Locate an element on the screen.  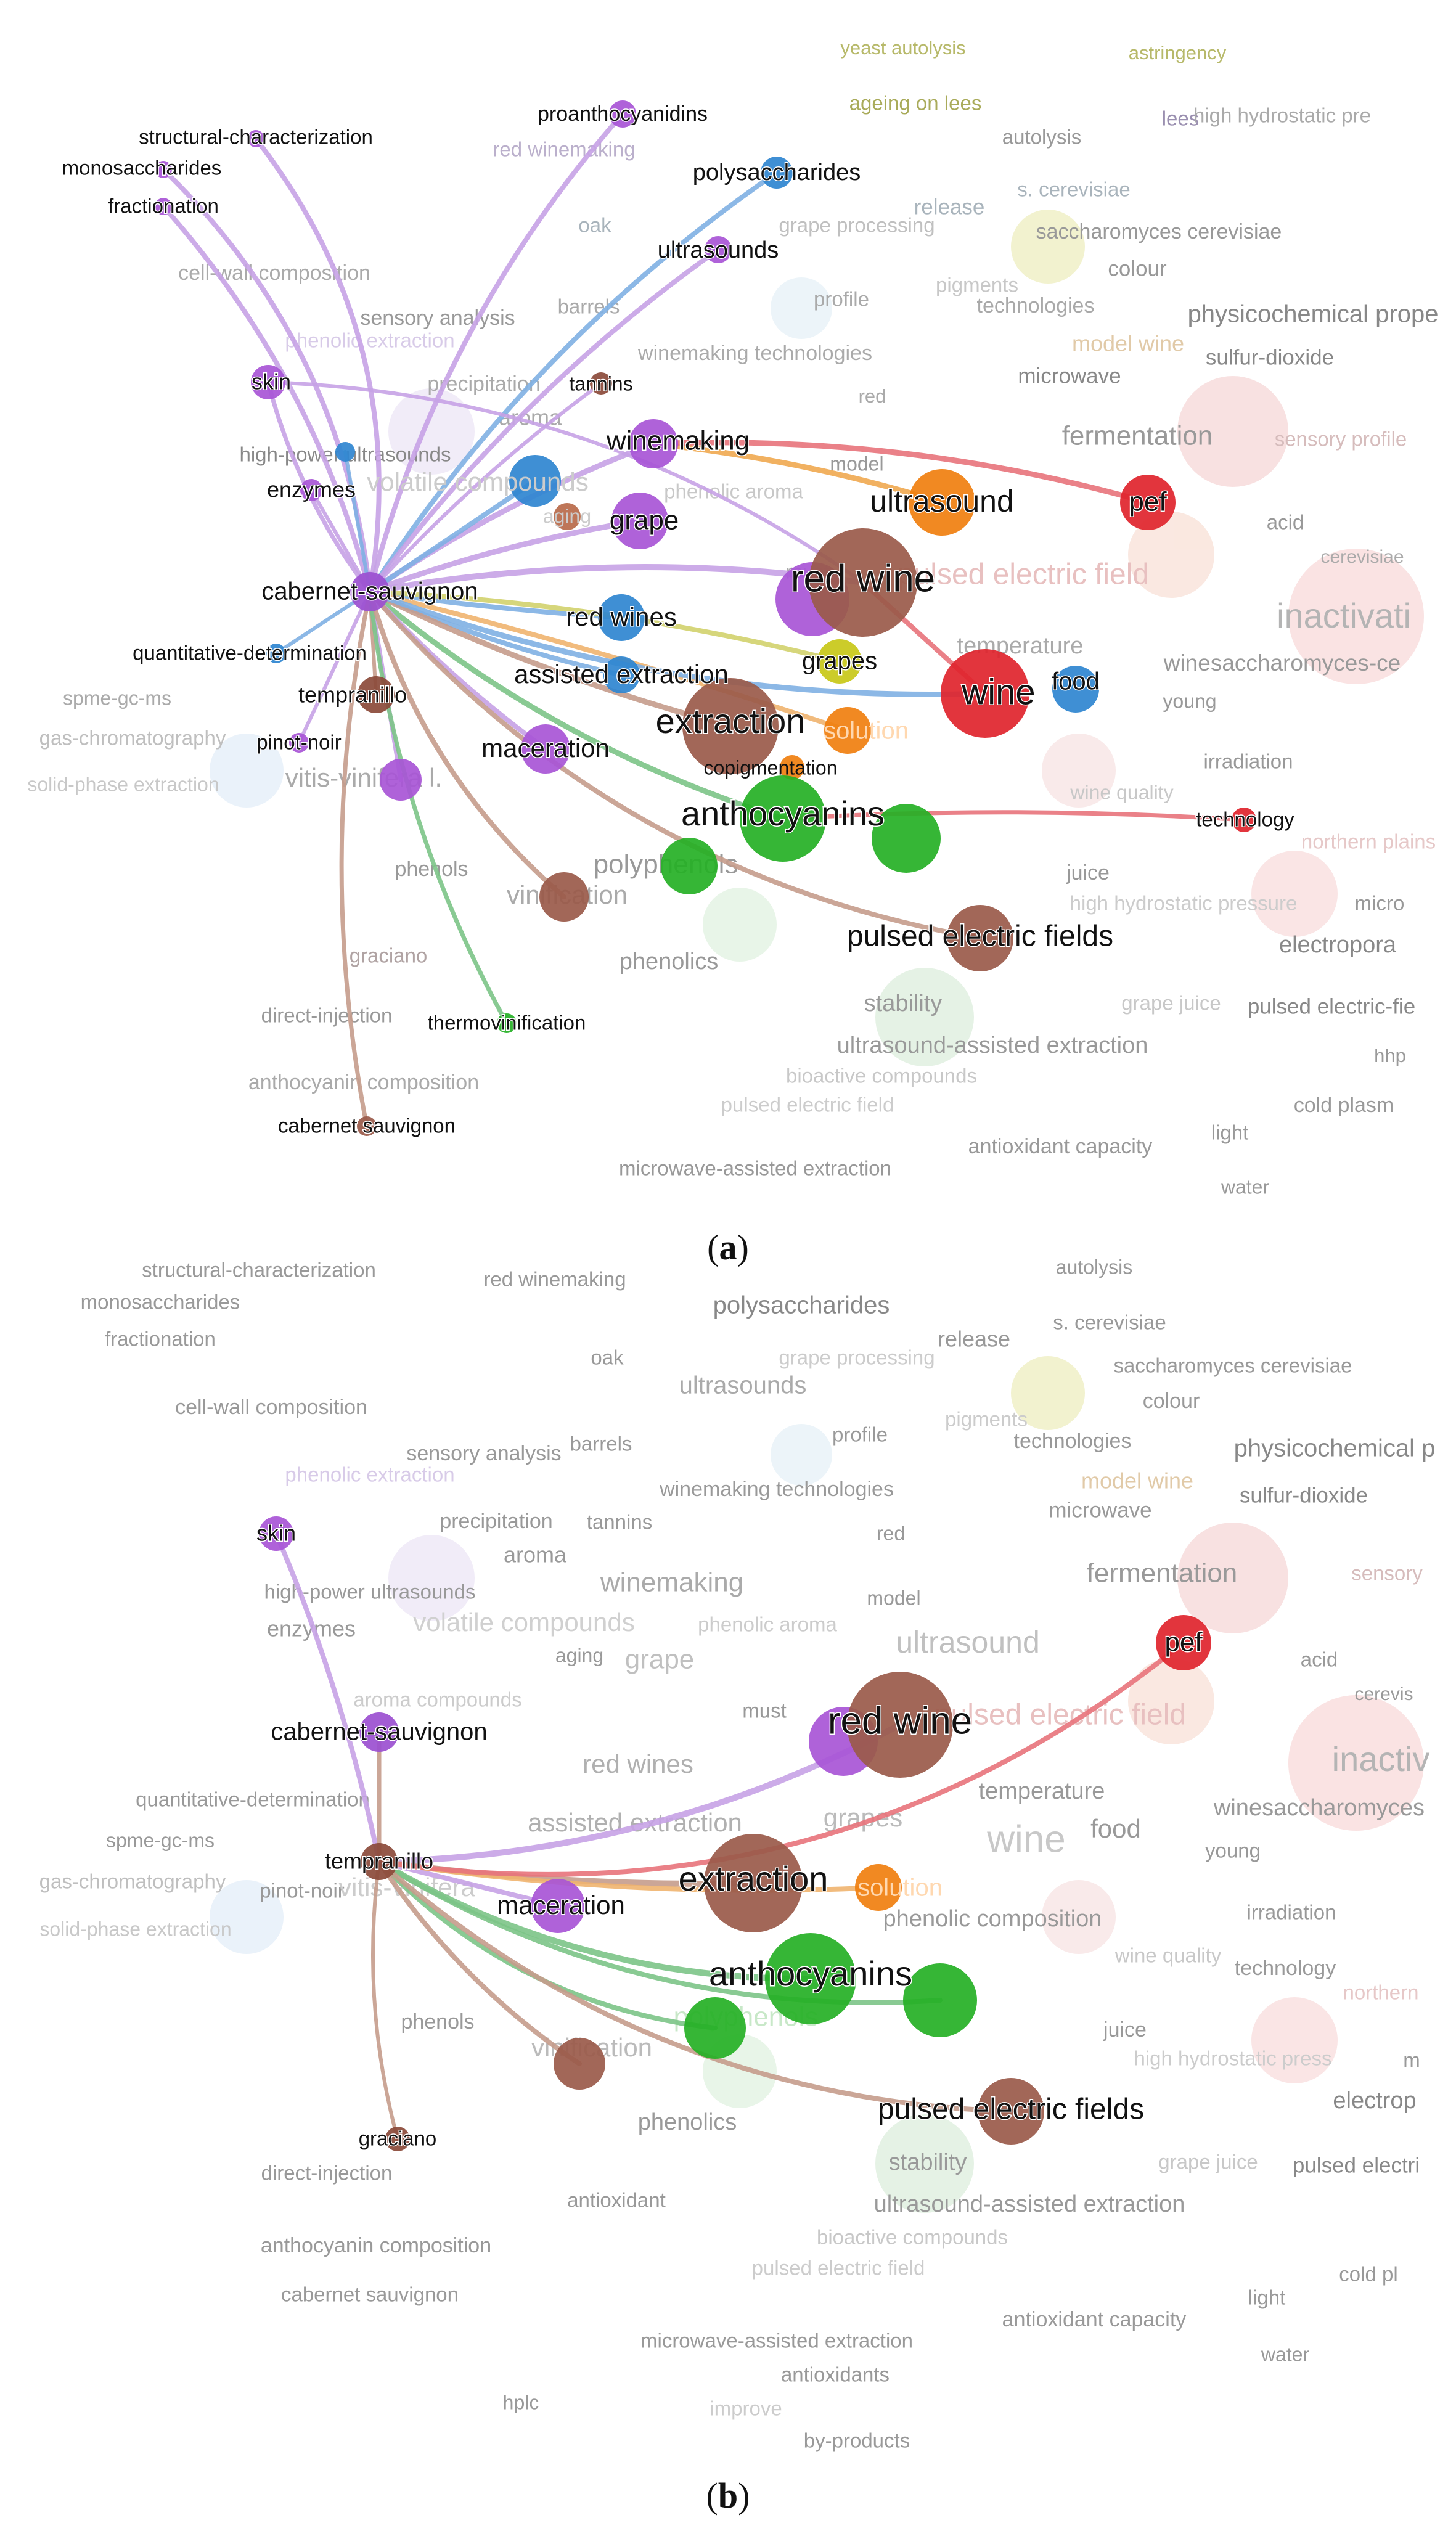
node-wine is located at coordinates (985, 693).